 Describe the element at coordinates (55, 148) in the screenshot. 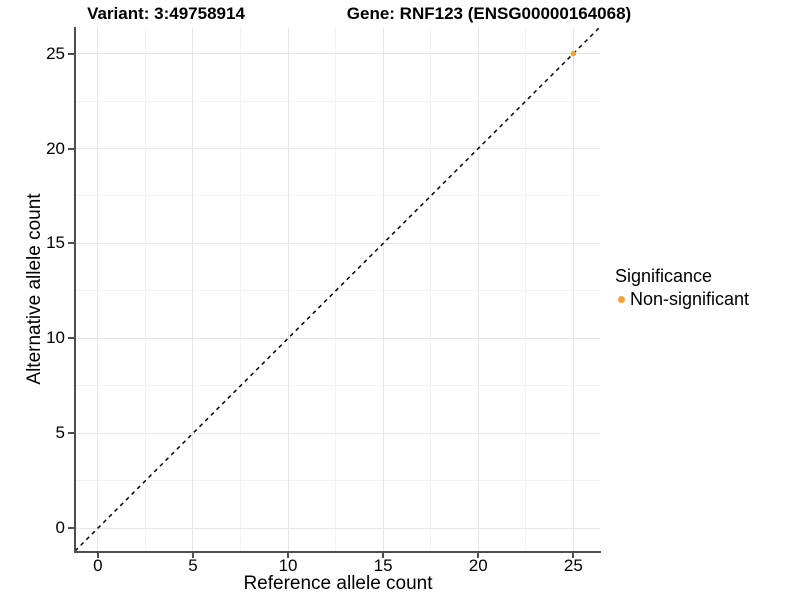

I see `y-tick-label: 20` at that location.